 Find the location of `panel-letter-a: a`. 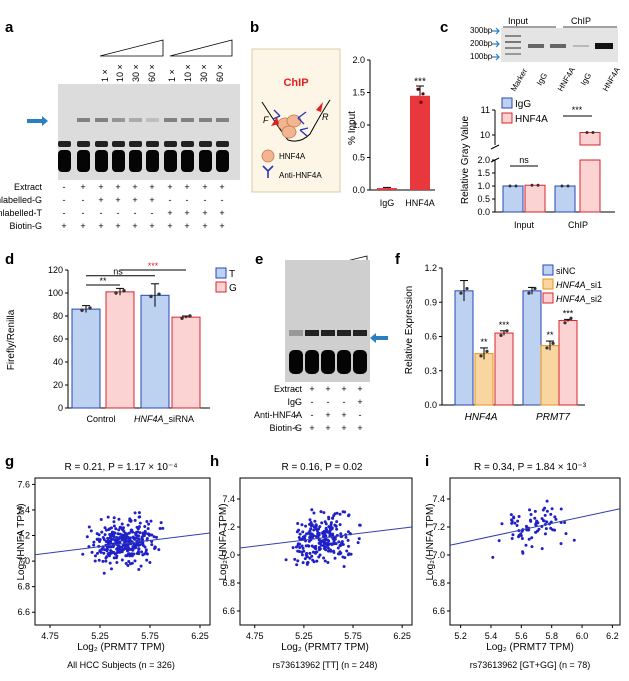

panel-letter-a: a is located at coordinates (9, 27).